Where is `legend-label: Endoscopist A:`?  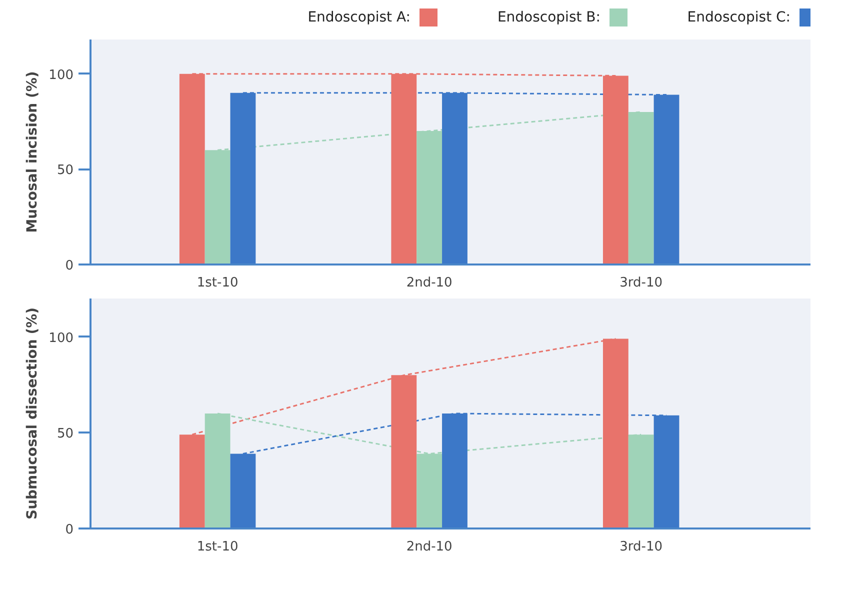
legend-label: Endoscopist A: is located at coordinates (359, 18).